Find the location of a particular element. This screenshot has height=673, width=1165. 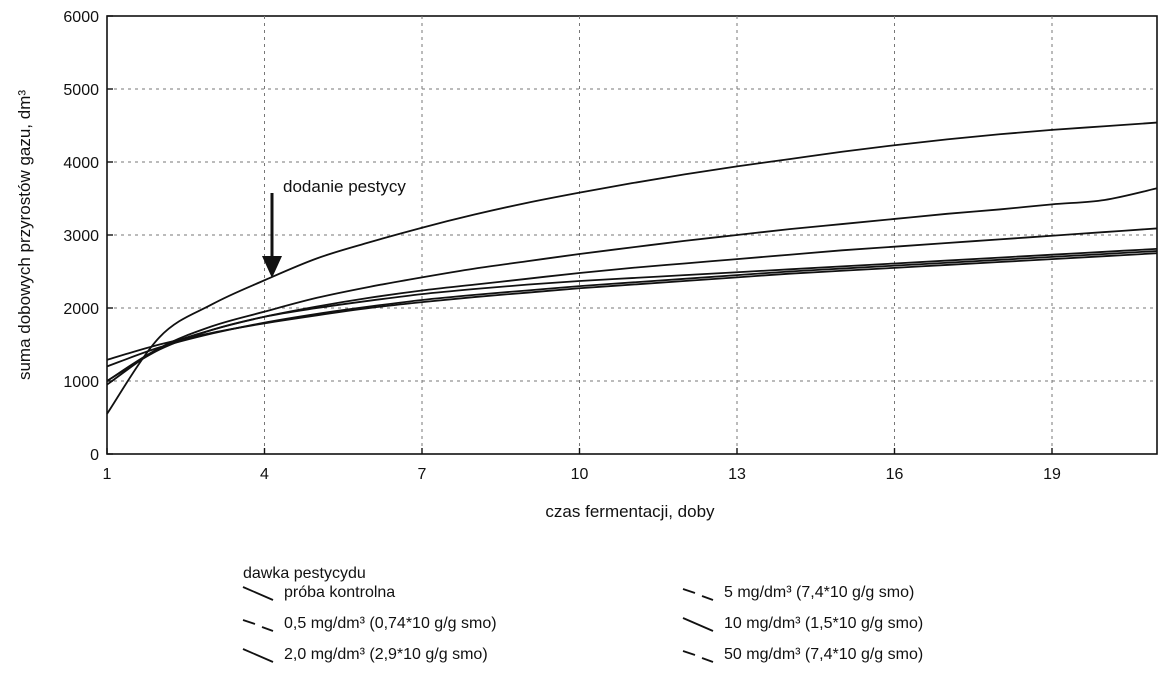

x-tick-label-0: 1 is located at coordinates (107, 474).